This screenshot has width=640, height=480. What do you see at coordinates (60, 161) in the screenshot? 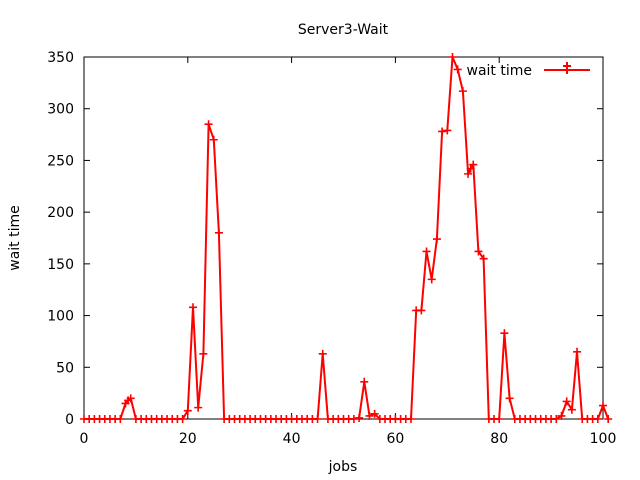
I see `y-tick-label: 250` at bounding box center [60, 161].